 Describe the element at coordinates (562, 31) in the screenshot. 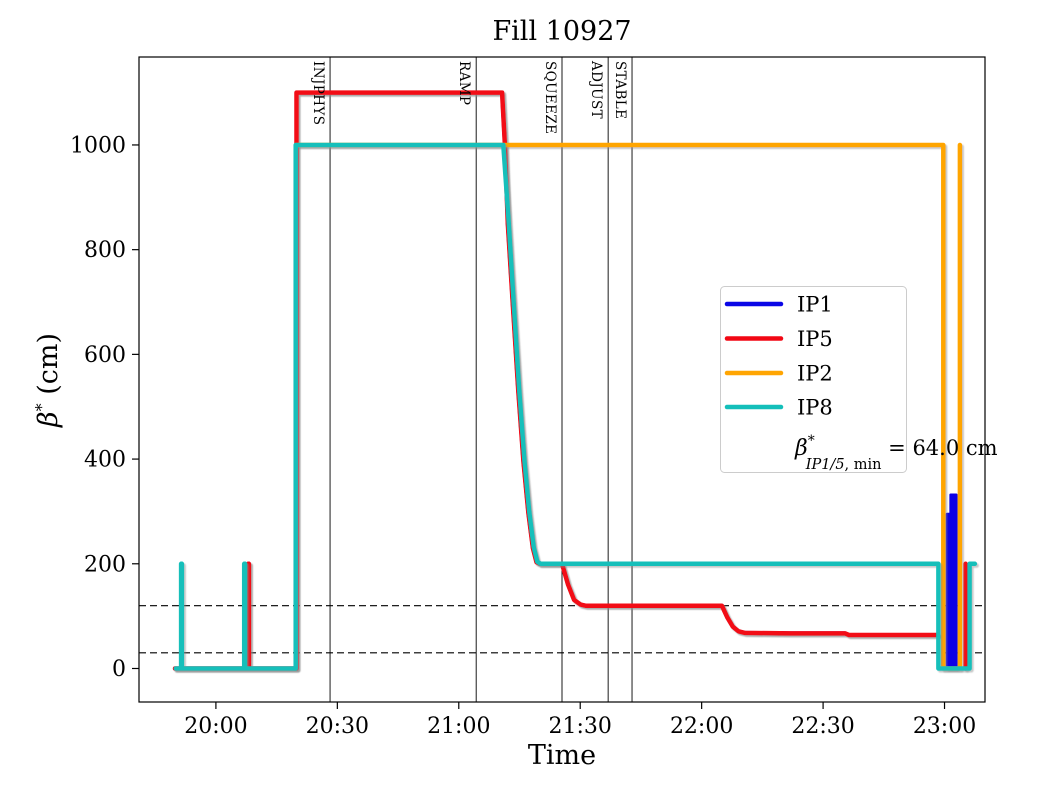

I see `chart-title: Fill 10927` at that location.